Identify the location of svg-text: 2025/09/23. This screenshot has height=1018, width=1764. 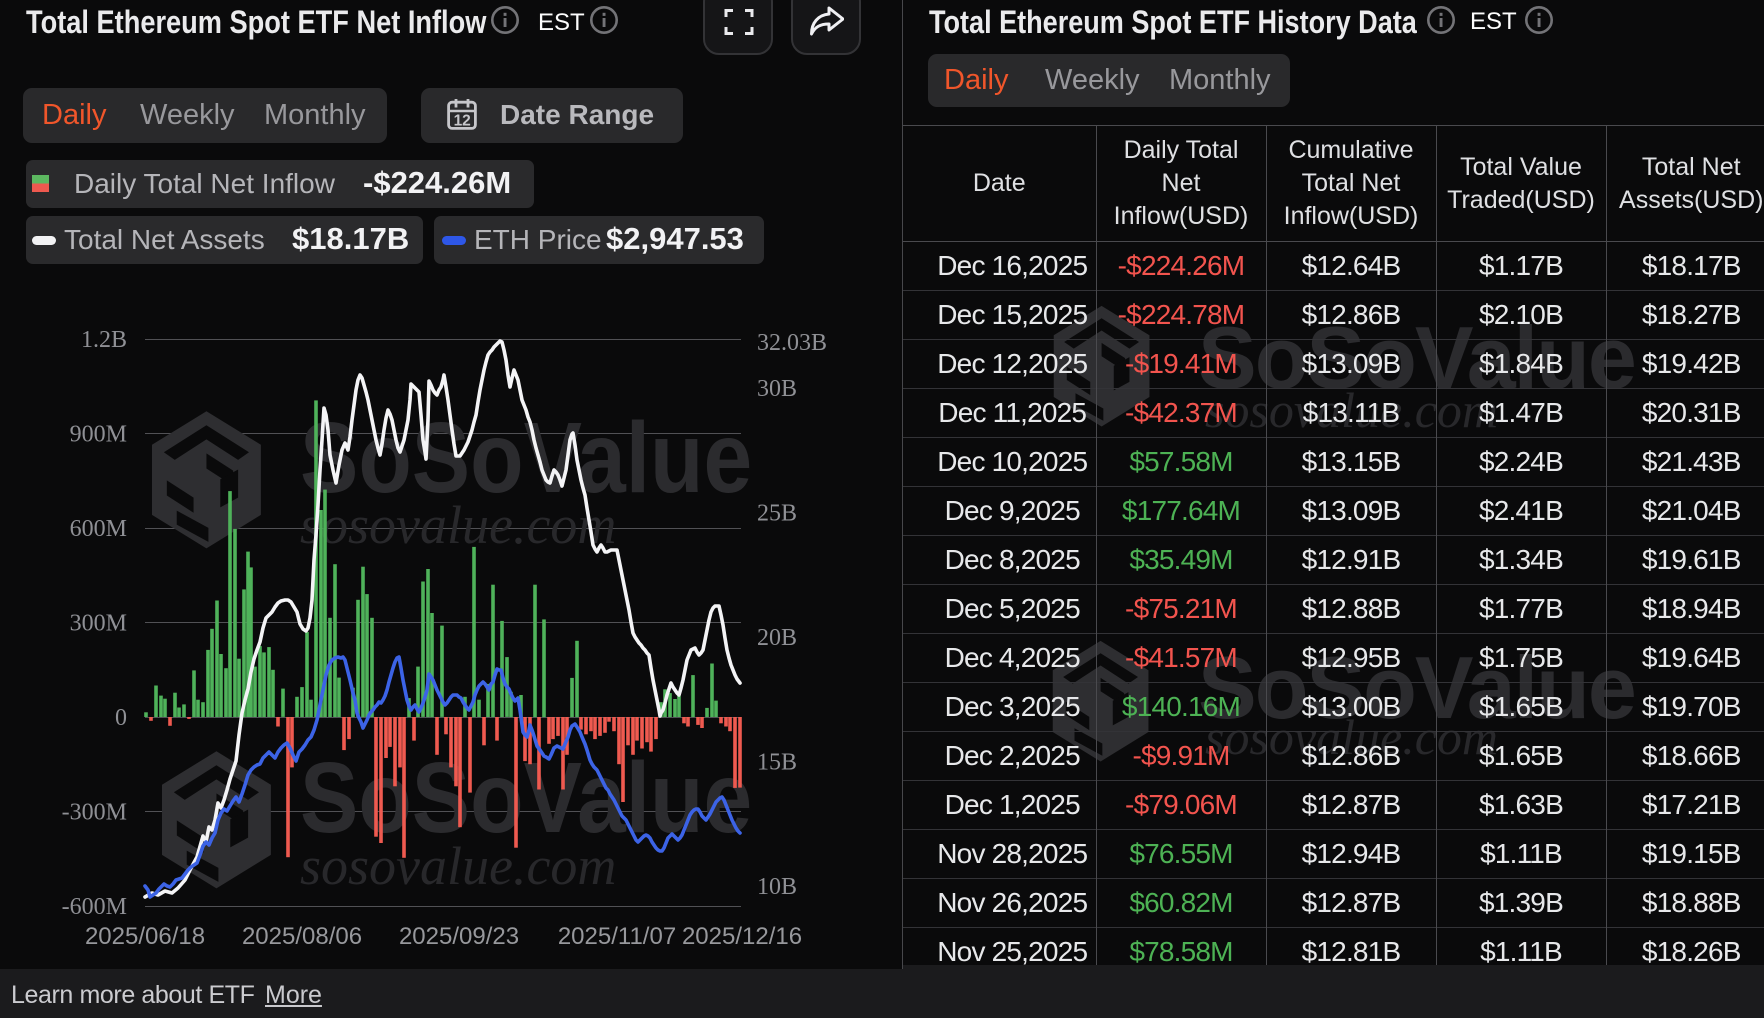
(459, 936).